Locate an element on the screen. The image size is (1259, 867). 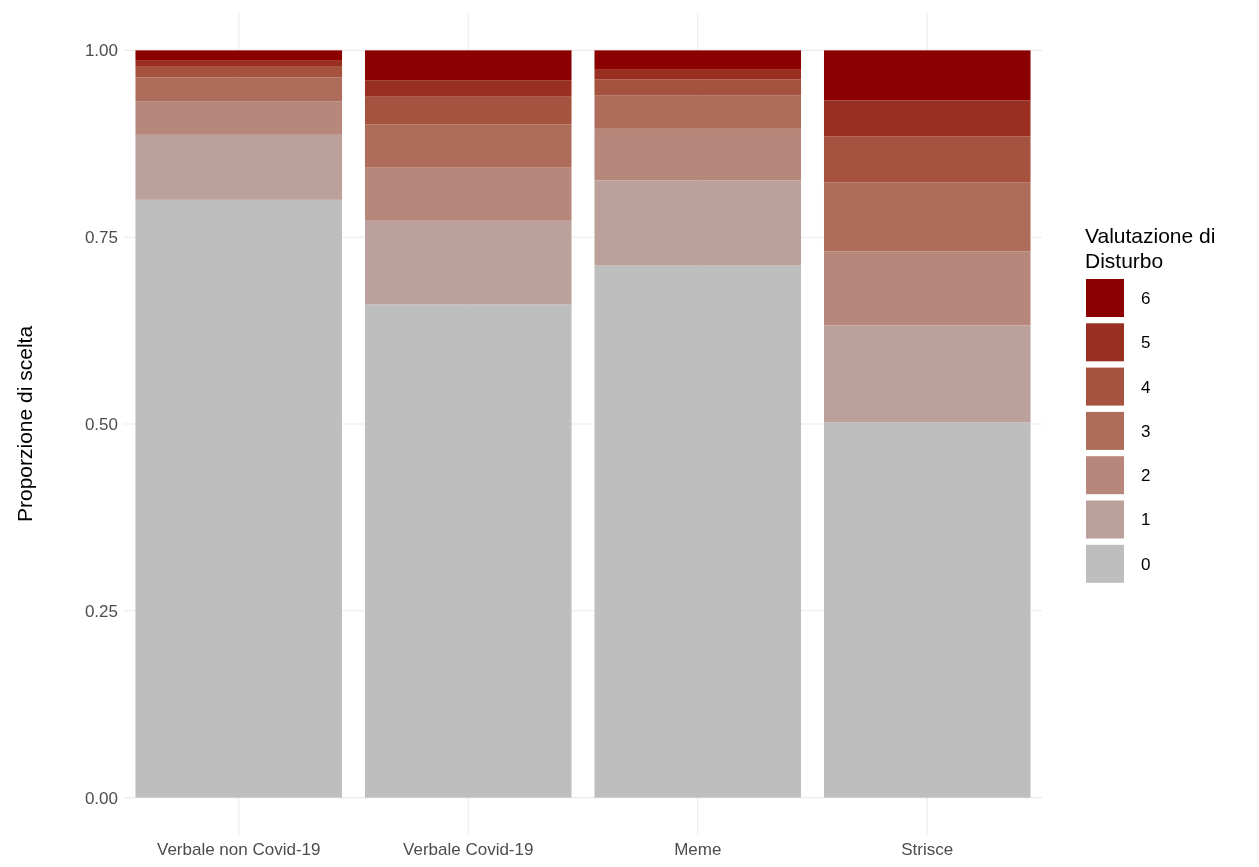
y-tick-label: 0.50 is located at coordinates (101, 424).